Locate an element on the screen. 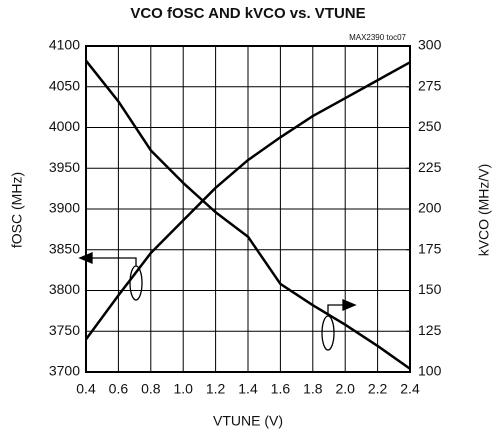 This screenshot has width=499, height=439. x-tick-label: 0.4 is located at coordinates (86, 389).